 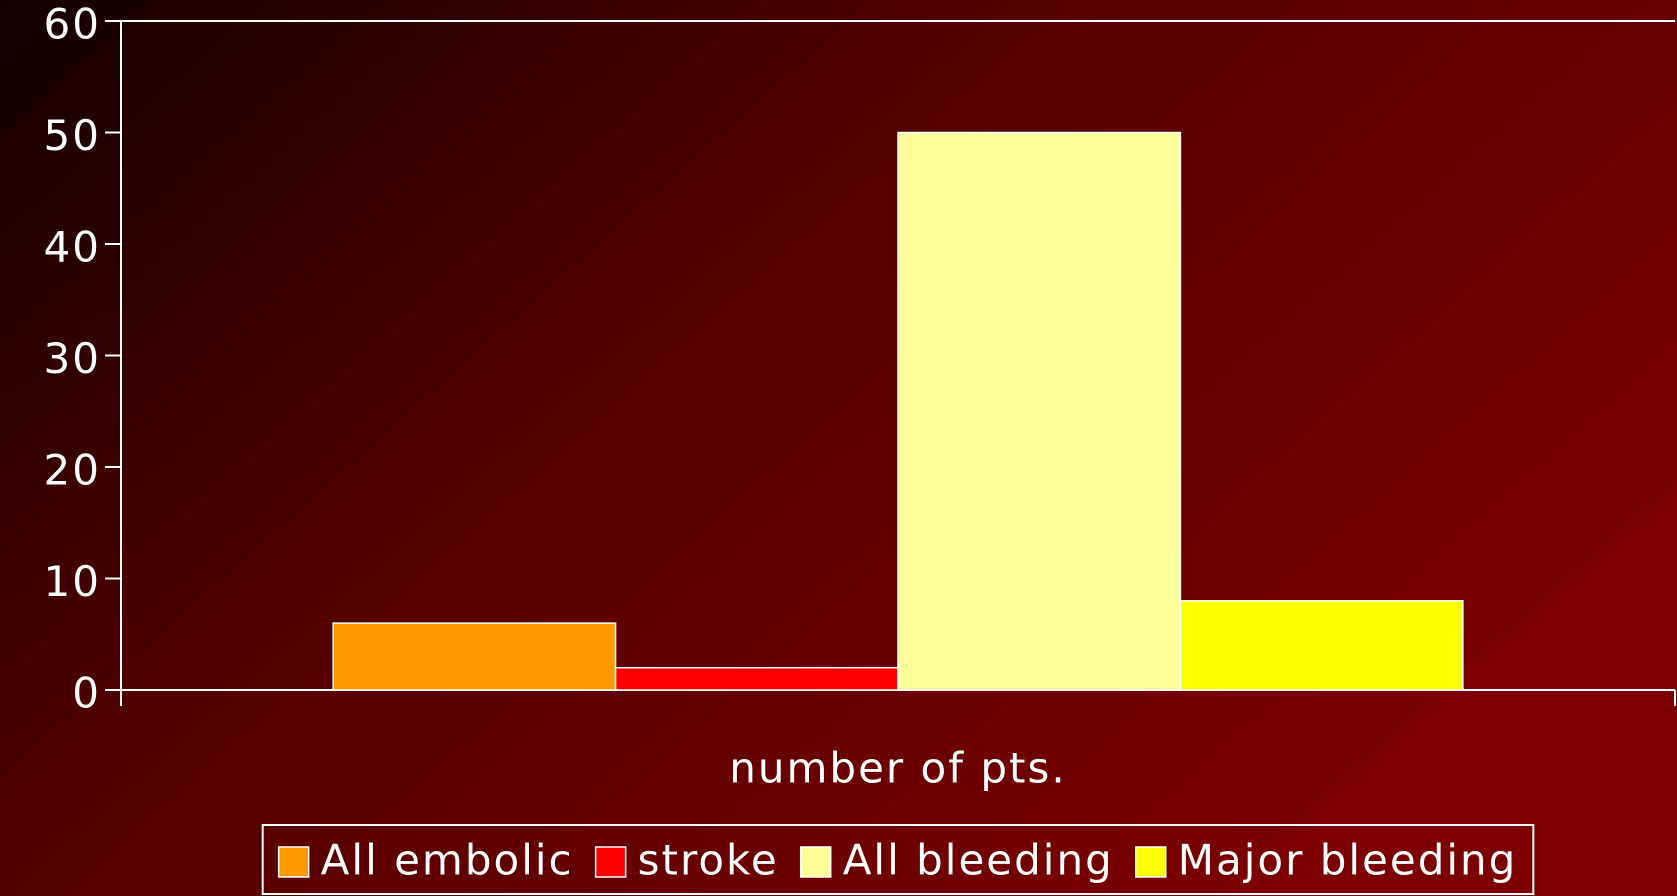 What do you see at coordinates (72, 358) in the screenshot?
I see `y-tick-label: 30` at bounding box center [72, 358].